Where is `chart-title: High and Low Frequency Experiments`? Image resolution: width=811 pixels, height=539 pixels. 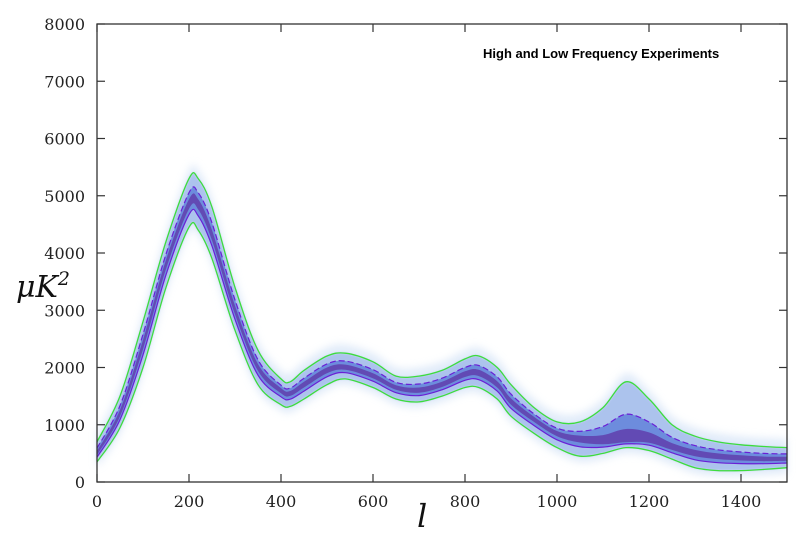 chart-title: High and Low Frequency Experiments is located at coordinates (601, 53).